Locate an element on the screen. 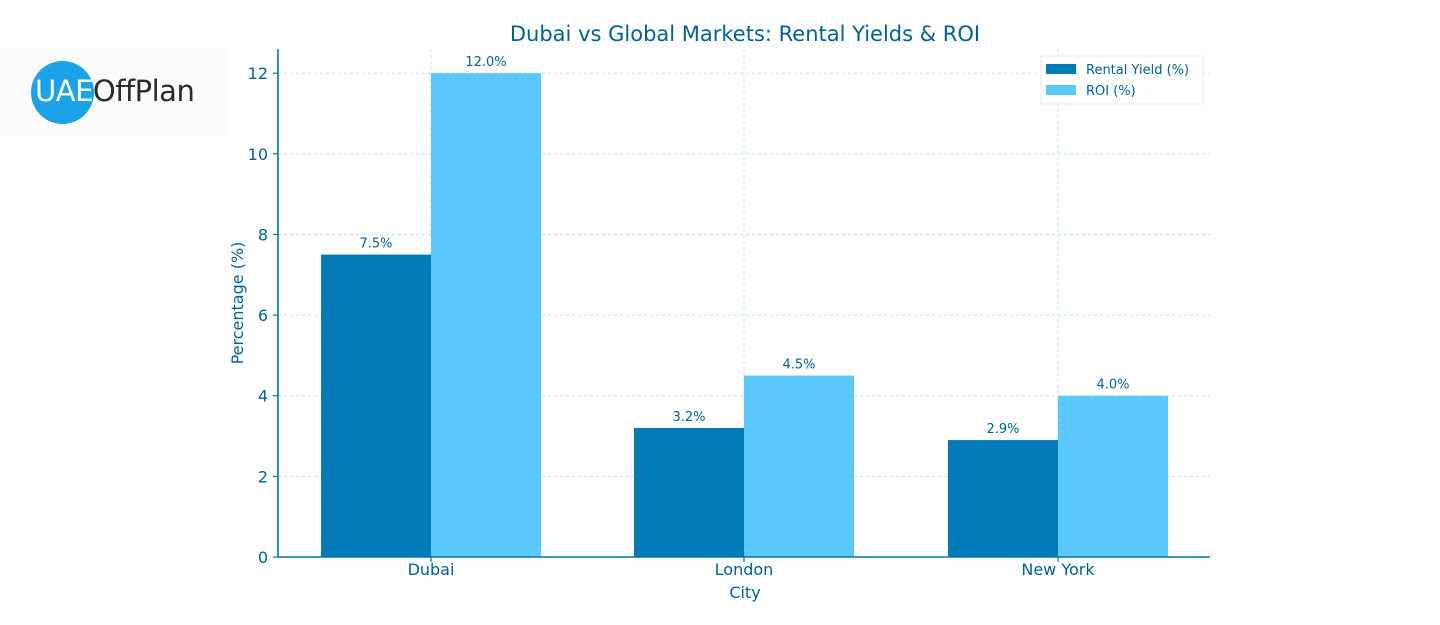 This screenshot has height=625, width=1440. y-tick-label: 0 is located at coordinates (263, 557).